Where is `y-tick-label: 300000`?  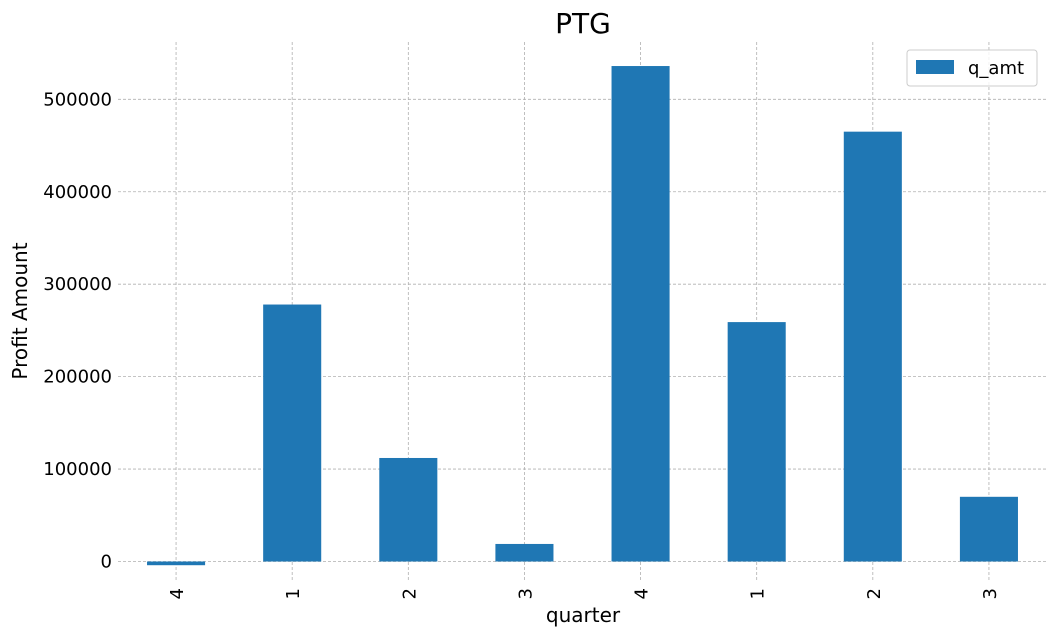 y-tick-label: 300000 is located at coordinates (77, 284).